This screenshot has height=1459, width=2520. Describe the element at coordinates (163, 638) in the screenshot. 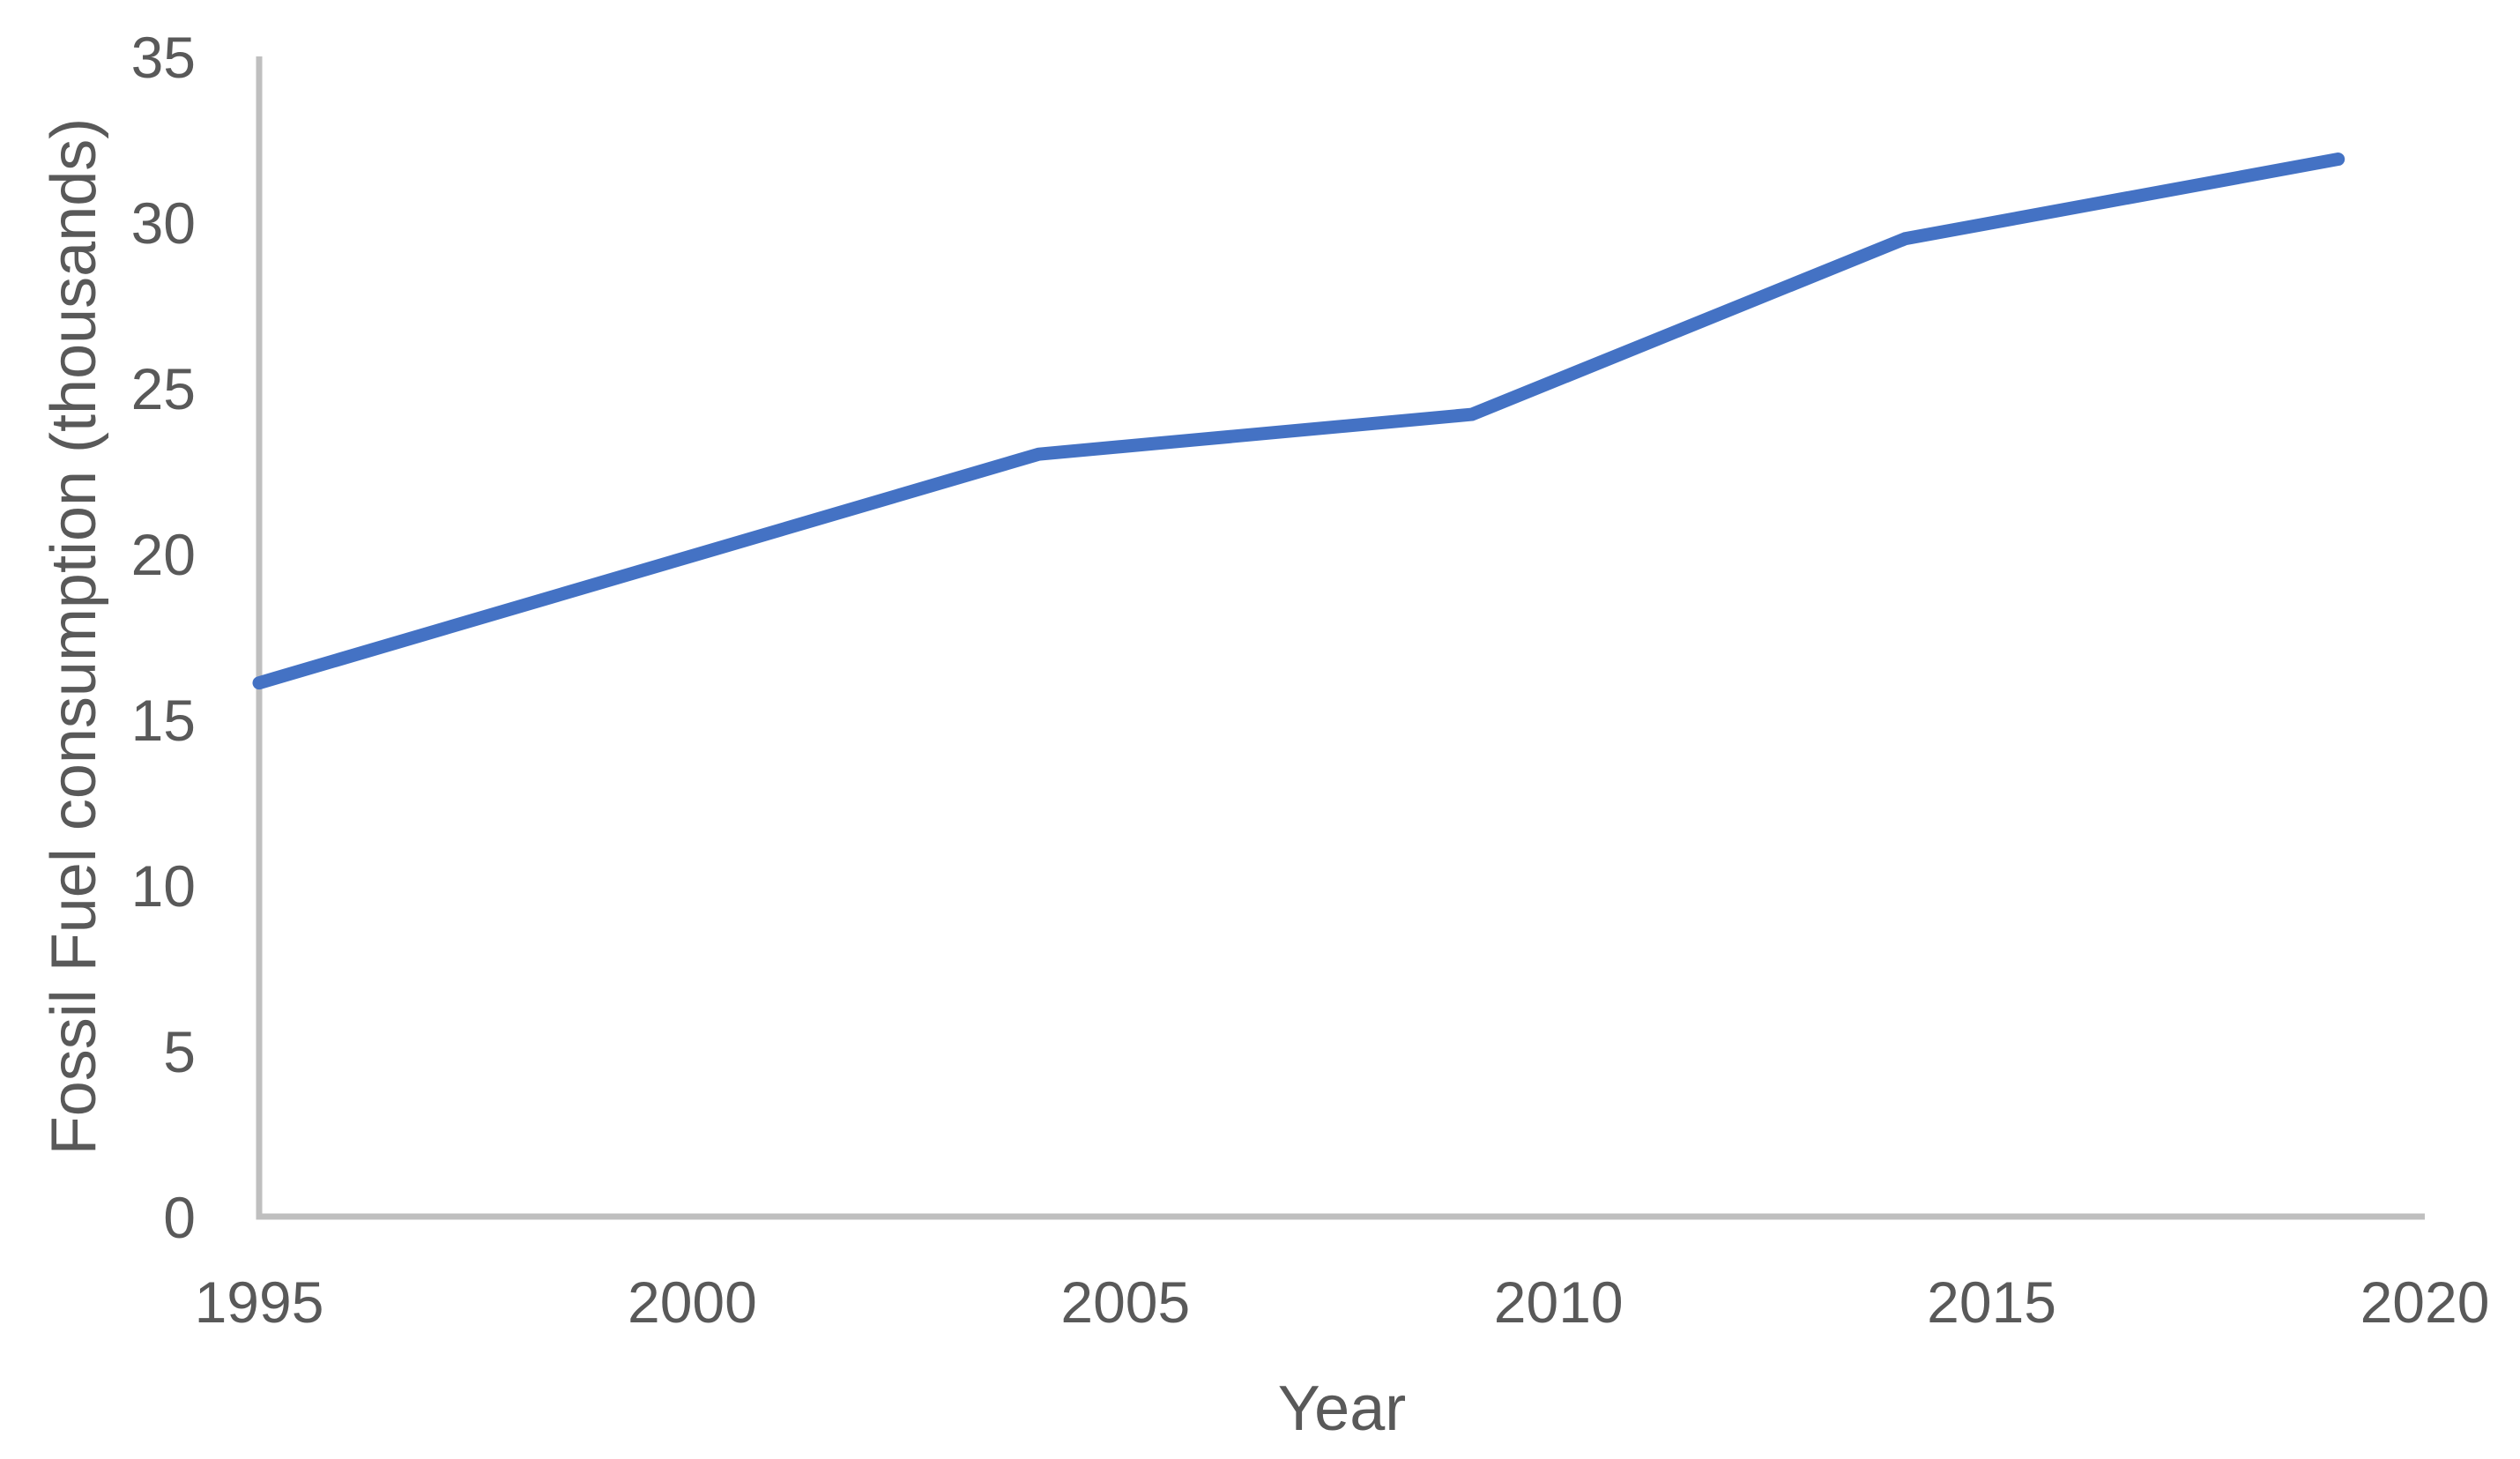

I see `y-axis-tick-labels: 0 5 10 15 20 25 30 35` at that location.